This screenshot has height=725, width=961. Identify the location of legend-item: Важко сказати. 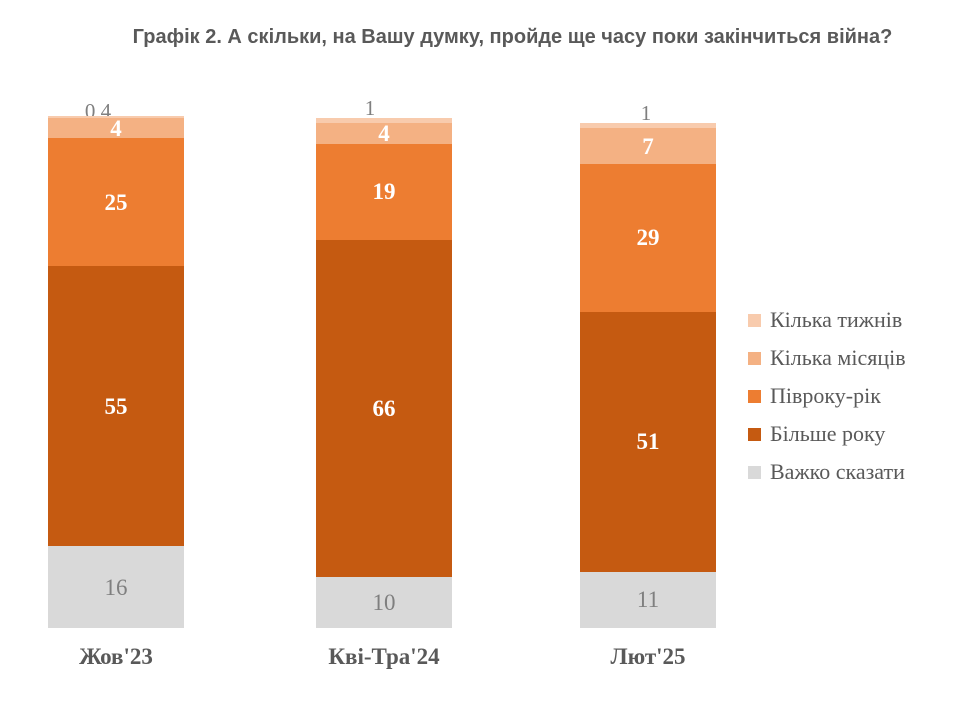
(827, 472).